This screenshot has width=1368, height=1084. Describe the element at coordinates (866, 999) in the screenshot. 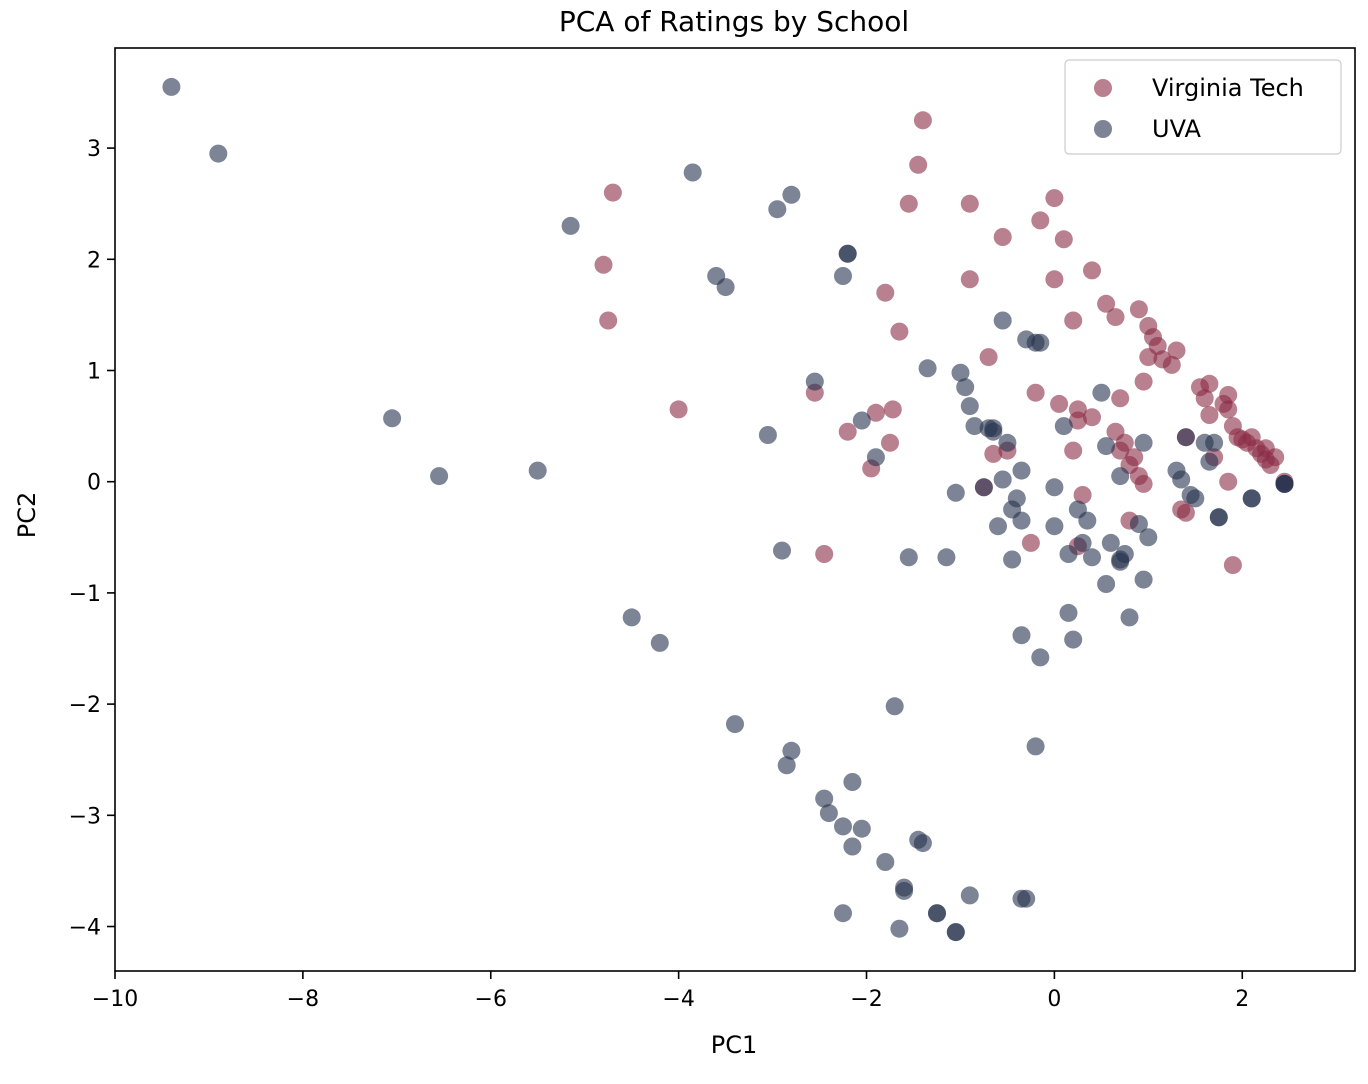

I see `x-tick-label-4: −2` at that location.